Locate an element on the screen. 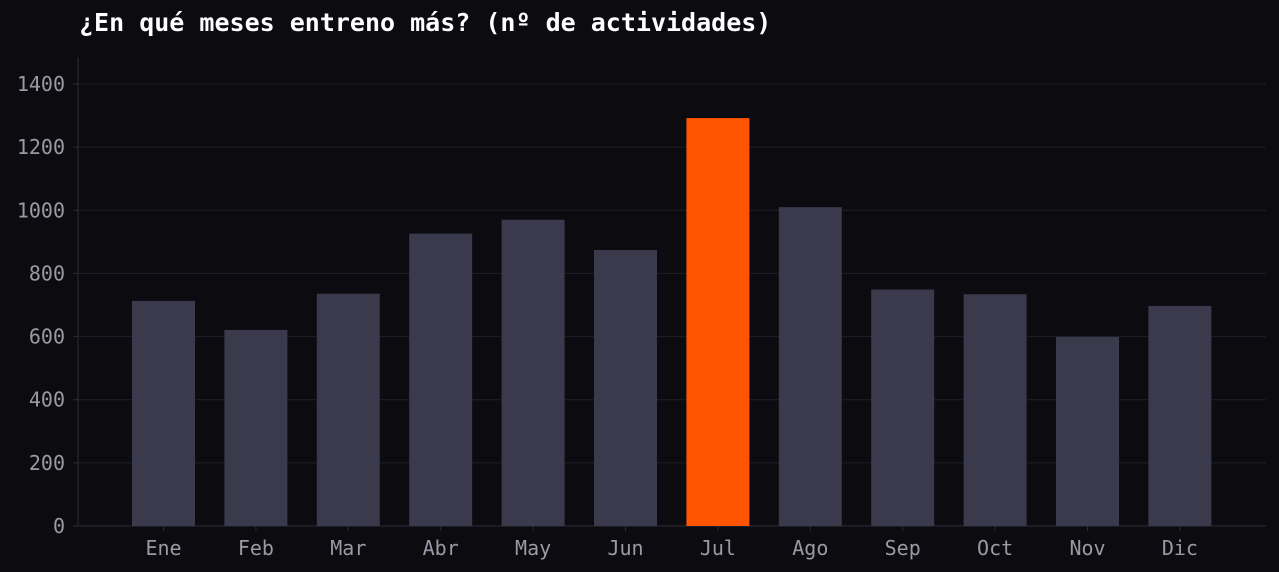 This screenshot has width=1279, height=572. y-tick-label: 1400 is located at coordinates (41, 84).